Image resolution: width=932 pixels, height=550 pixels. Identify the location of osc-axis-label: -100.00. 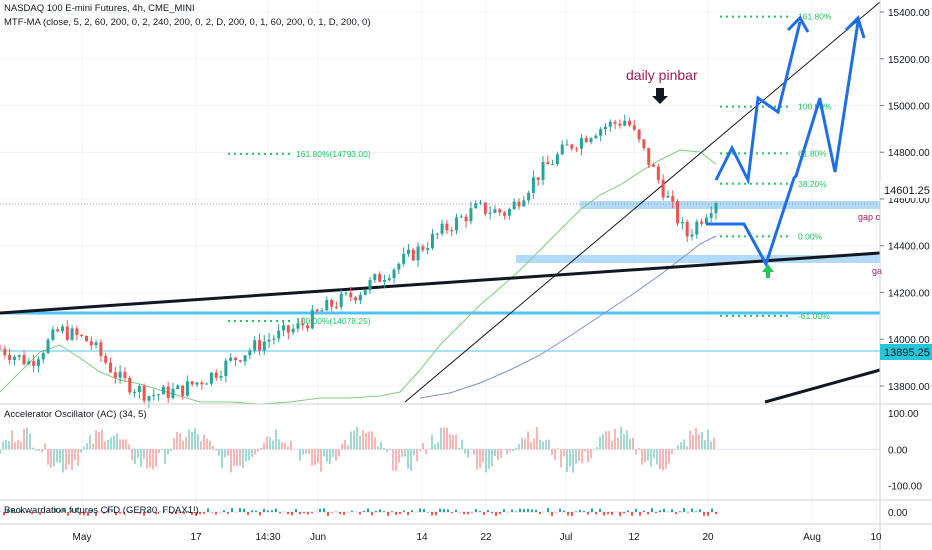
(905, 487).